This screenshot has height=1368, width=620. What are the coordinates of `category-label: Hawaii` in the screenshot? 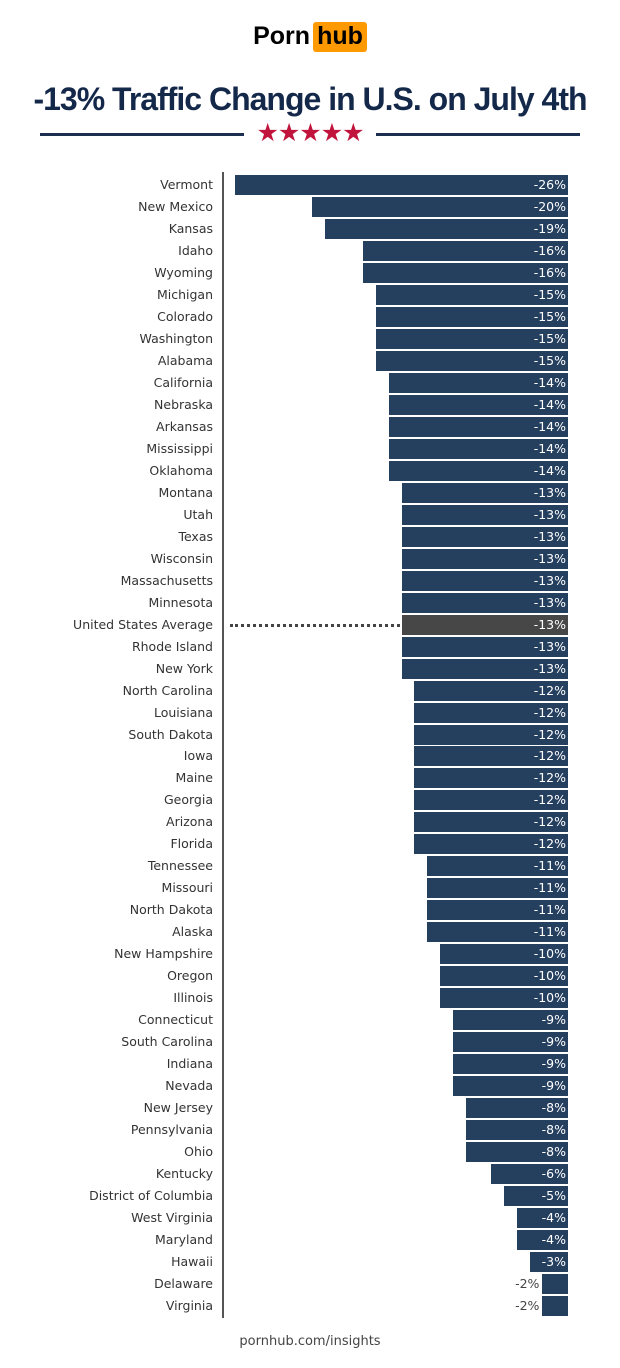 It's located at (192, 1262).